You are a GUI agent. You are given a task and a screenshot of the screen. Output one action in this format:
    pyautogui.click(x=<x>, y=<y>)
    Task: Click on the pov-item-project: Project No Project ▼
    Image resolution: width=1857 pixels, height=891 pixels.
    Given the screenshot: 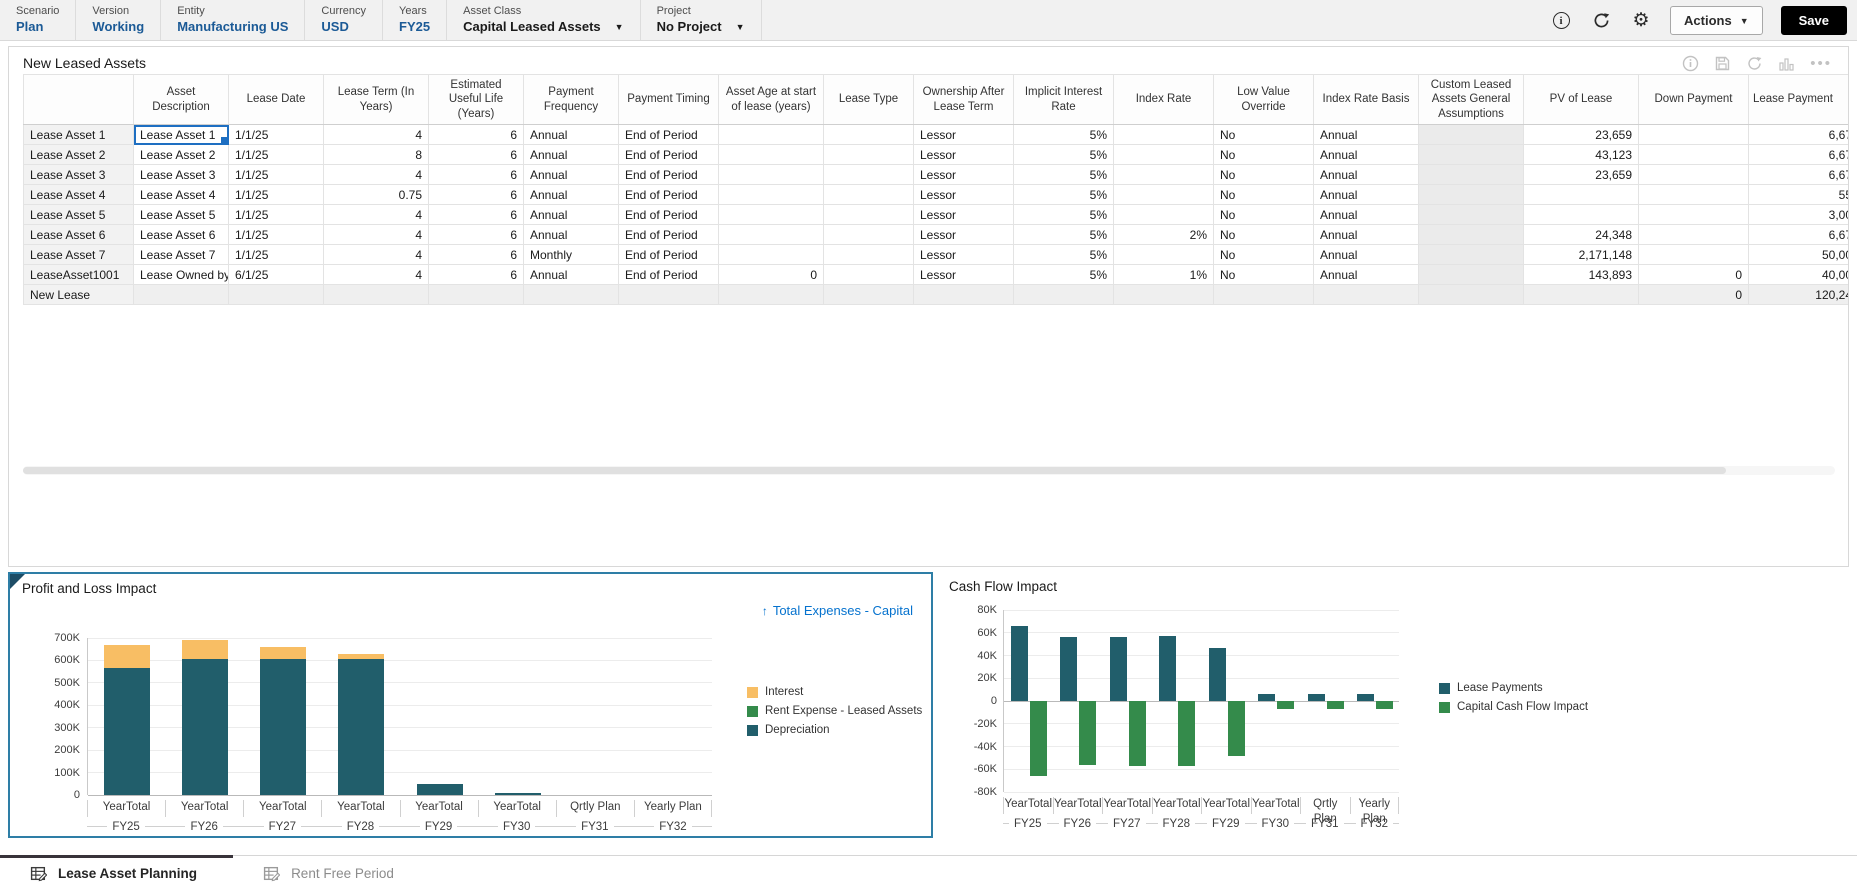 What is the action you would take?
    pyautogui.click(x=701, y=20)
    